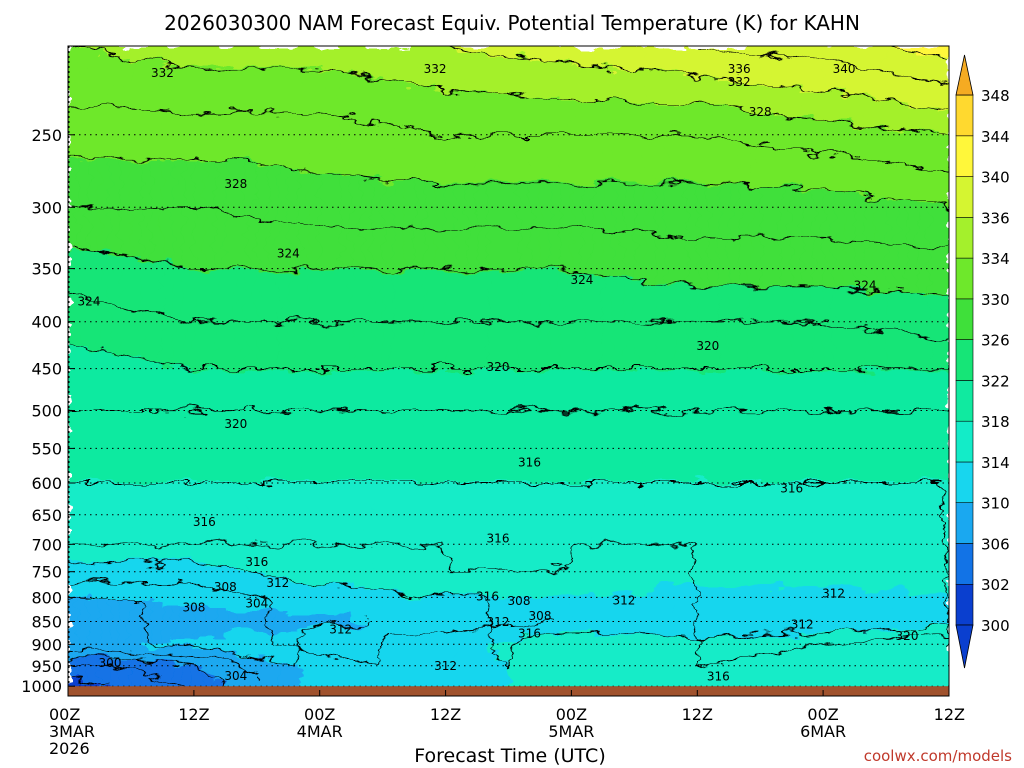 The width and height of the screenshot is (1024, 768). I want to click on colorbar-label: 306, so click(995, 545).